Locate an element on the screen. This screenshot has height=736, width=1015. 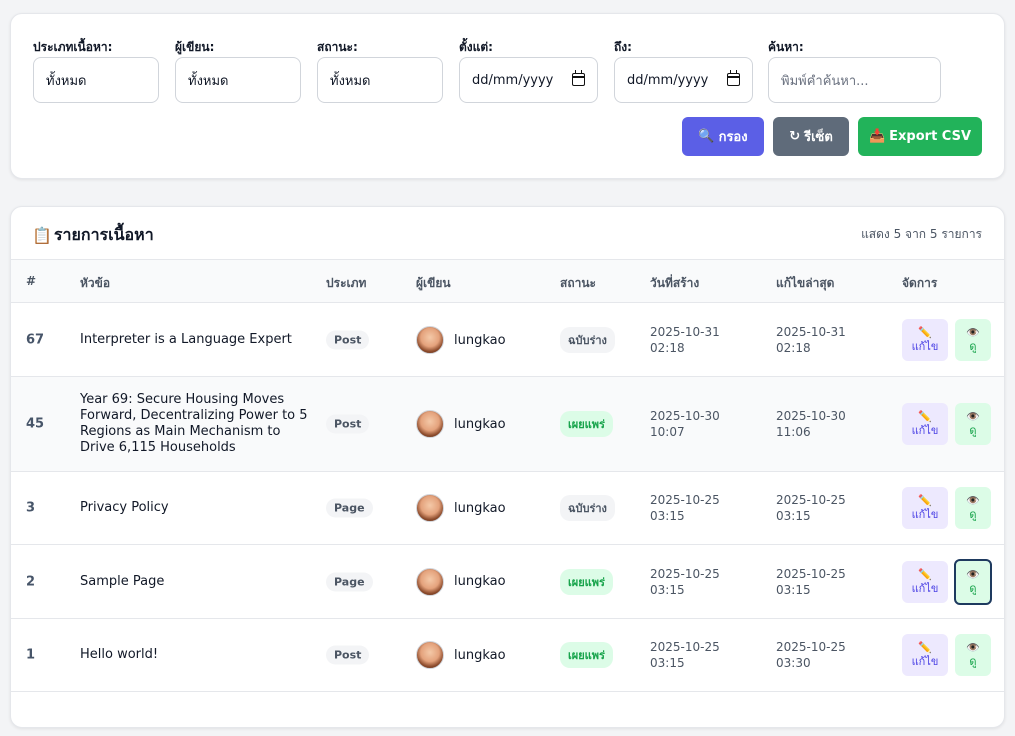
status-badge: เผยแพร่ is located at coordinates (586, 581).